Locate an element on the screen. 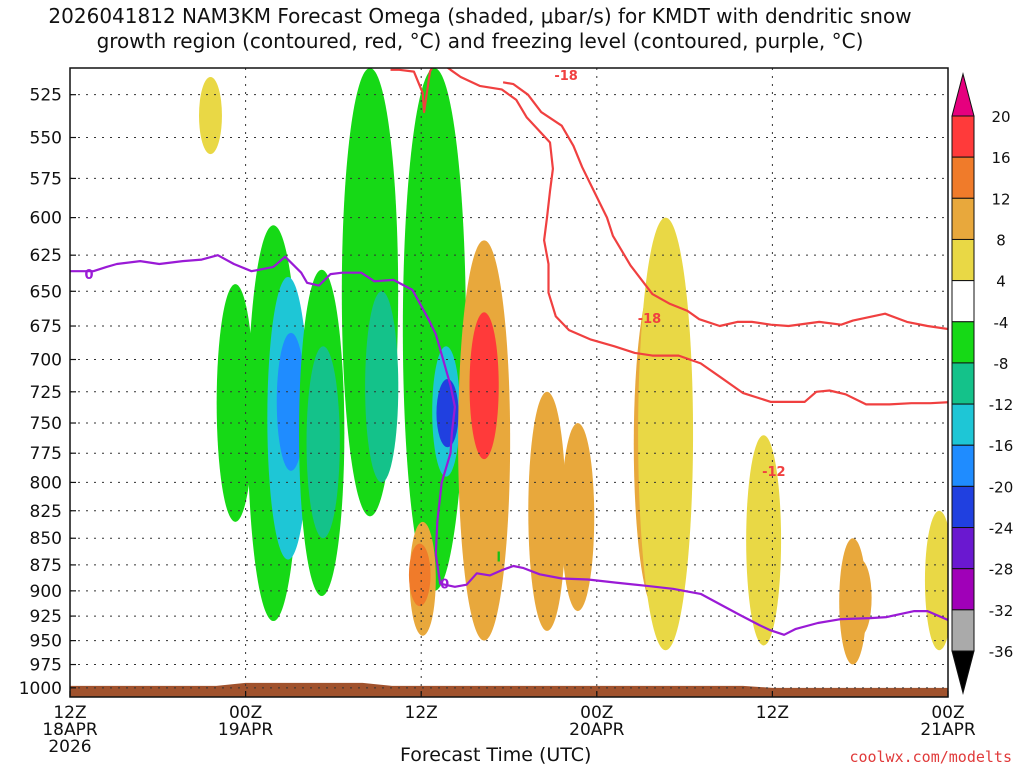 This screenshot has width=1024, height=768. ytick-label-825: 825 is located at coordinates (46, 512).